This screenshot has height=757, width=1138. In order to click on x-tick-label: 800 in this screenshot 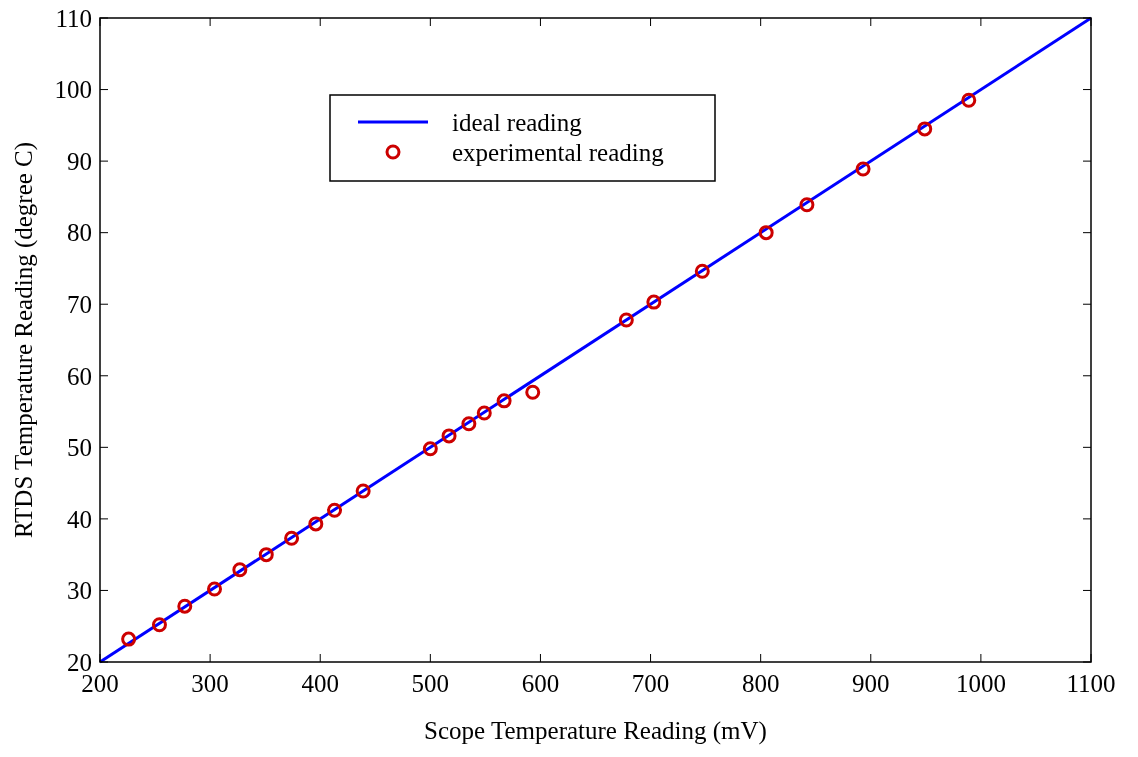, I will do `click(760, 683)`.